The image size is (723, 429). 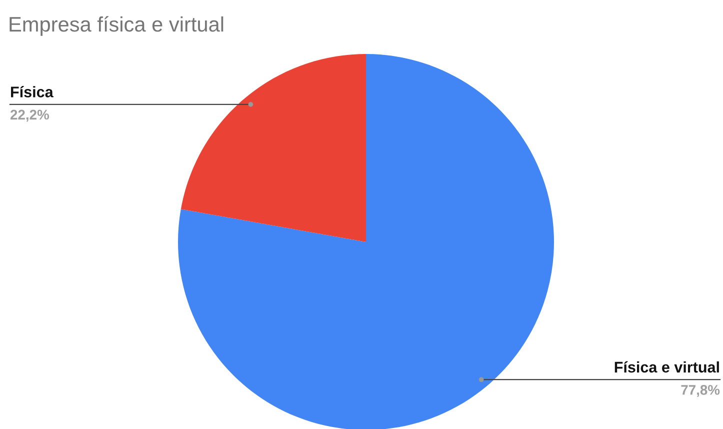 I want to click on slice-label: Física, so click(x=32, y=92).